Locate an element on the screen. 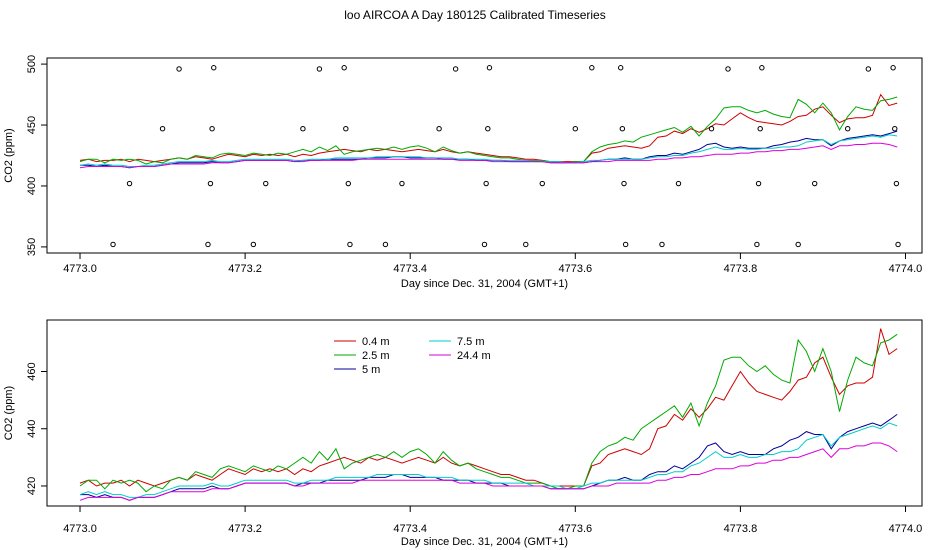 The height and width of the screenshot is (550, 950). y-tick-label: 350 is located at coordinates (32, 247).